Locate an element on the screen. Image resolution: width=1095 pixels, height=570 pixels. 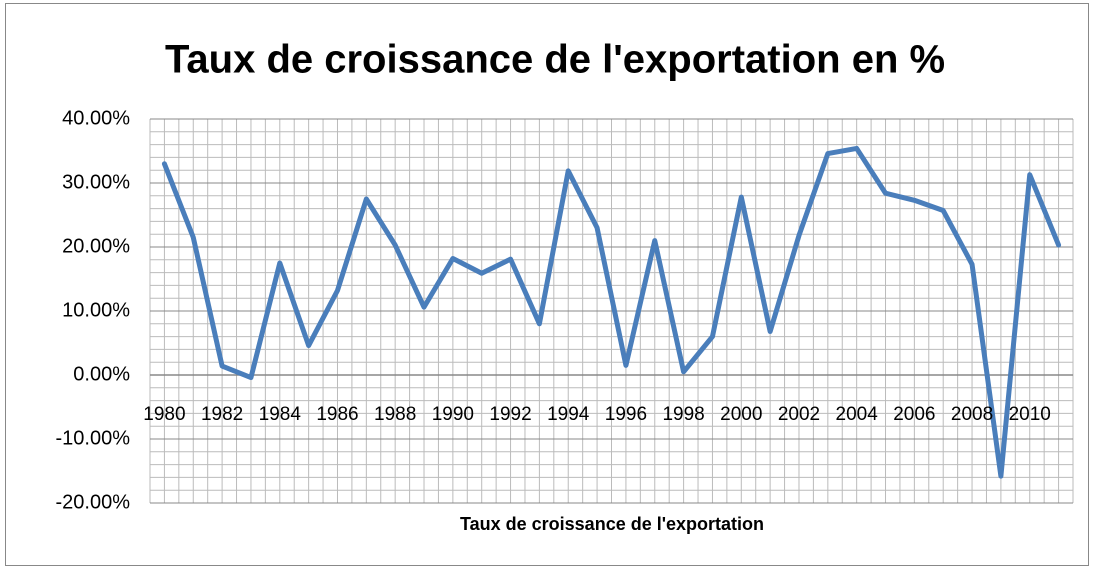
y-tick-label: 10.00% is located at coordinates (96, 310).